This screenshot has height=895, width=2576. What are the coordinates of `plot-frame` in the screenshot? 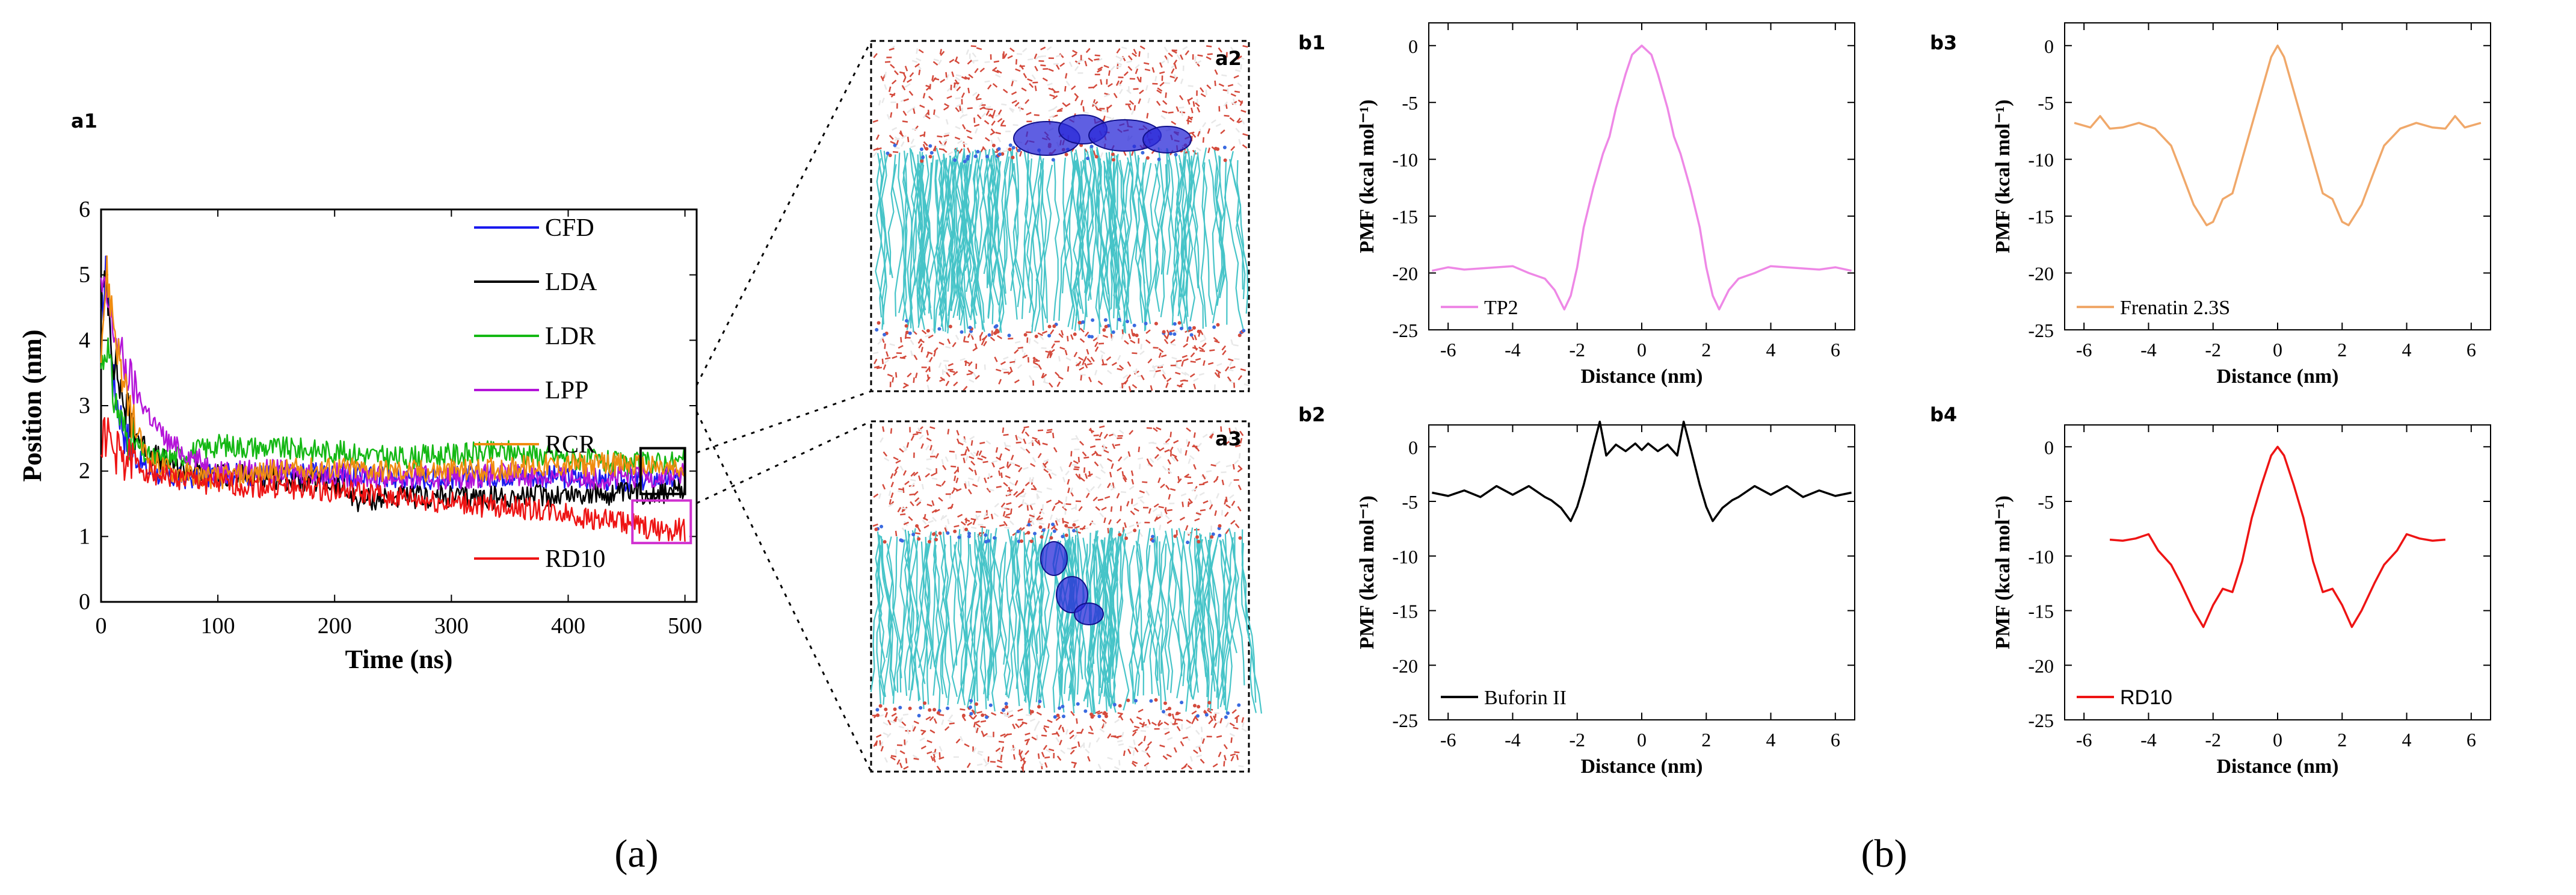 It's located at (2277, 572).